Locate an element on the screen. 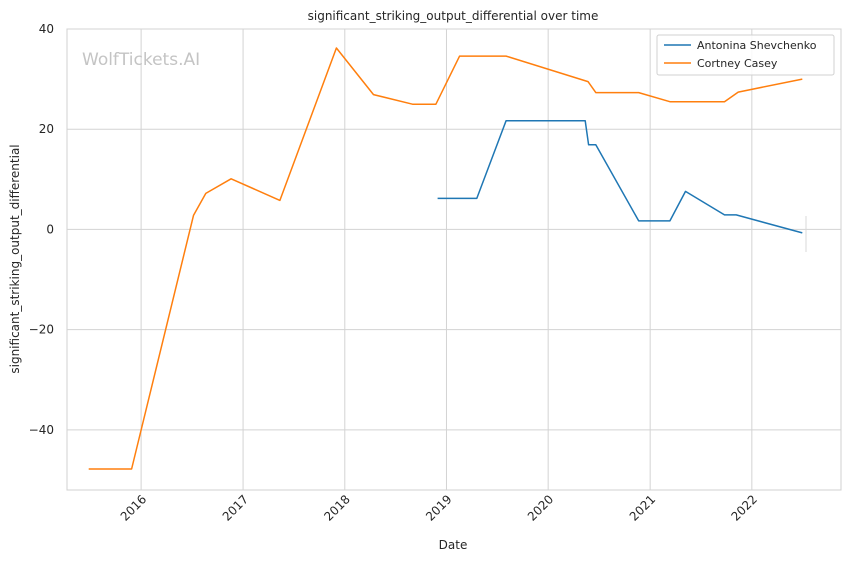 The width and height of the screenshot is (850, 561). legend: Antonina Shevchenko Cortney Casey is located at coordinates (745, 55).